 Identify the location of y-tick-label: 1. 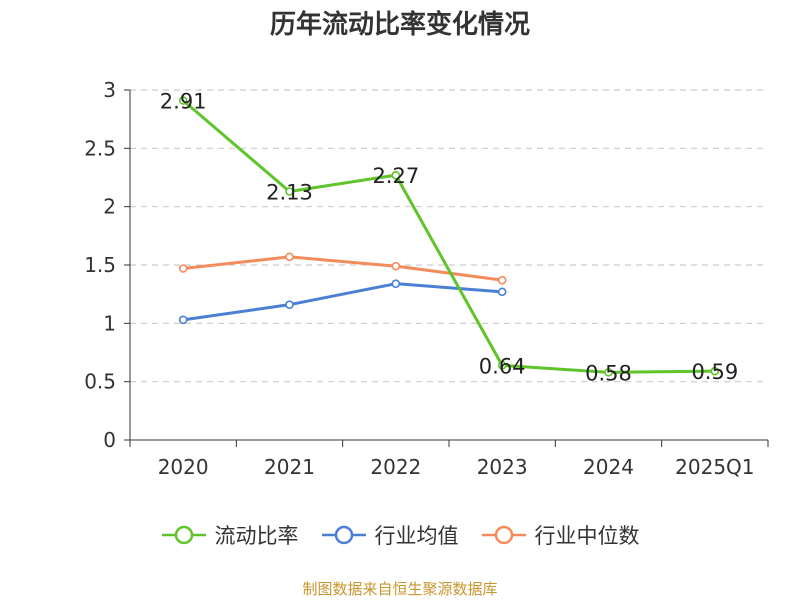
(109, 323).